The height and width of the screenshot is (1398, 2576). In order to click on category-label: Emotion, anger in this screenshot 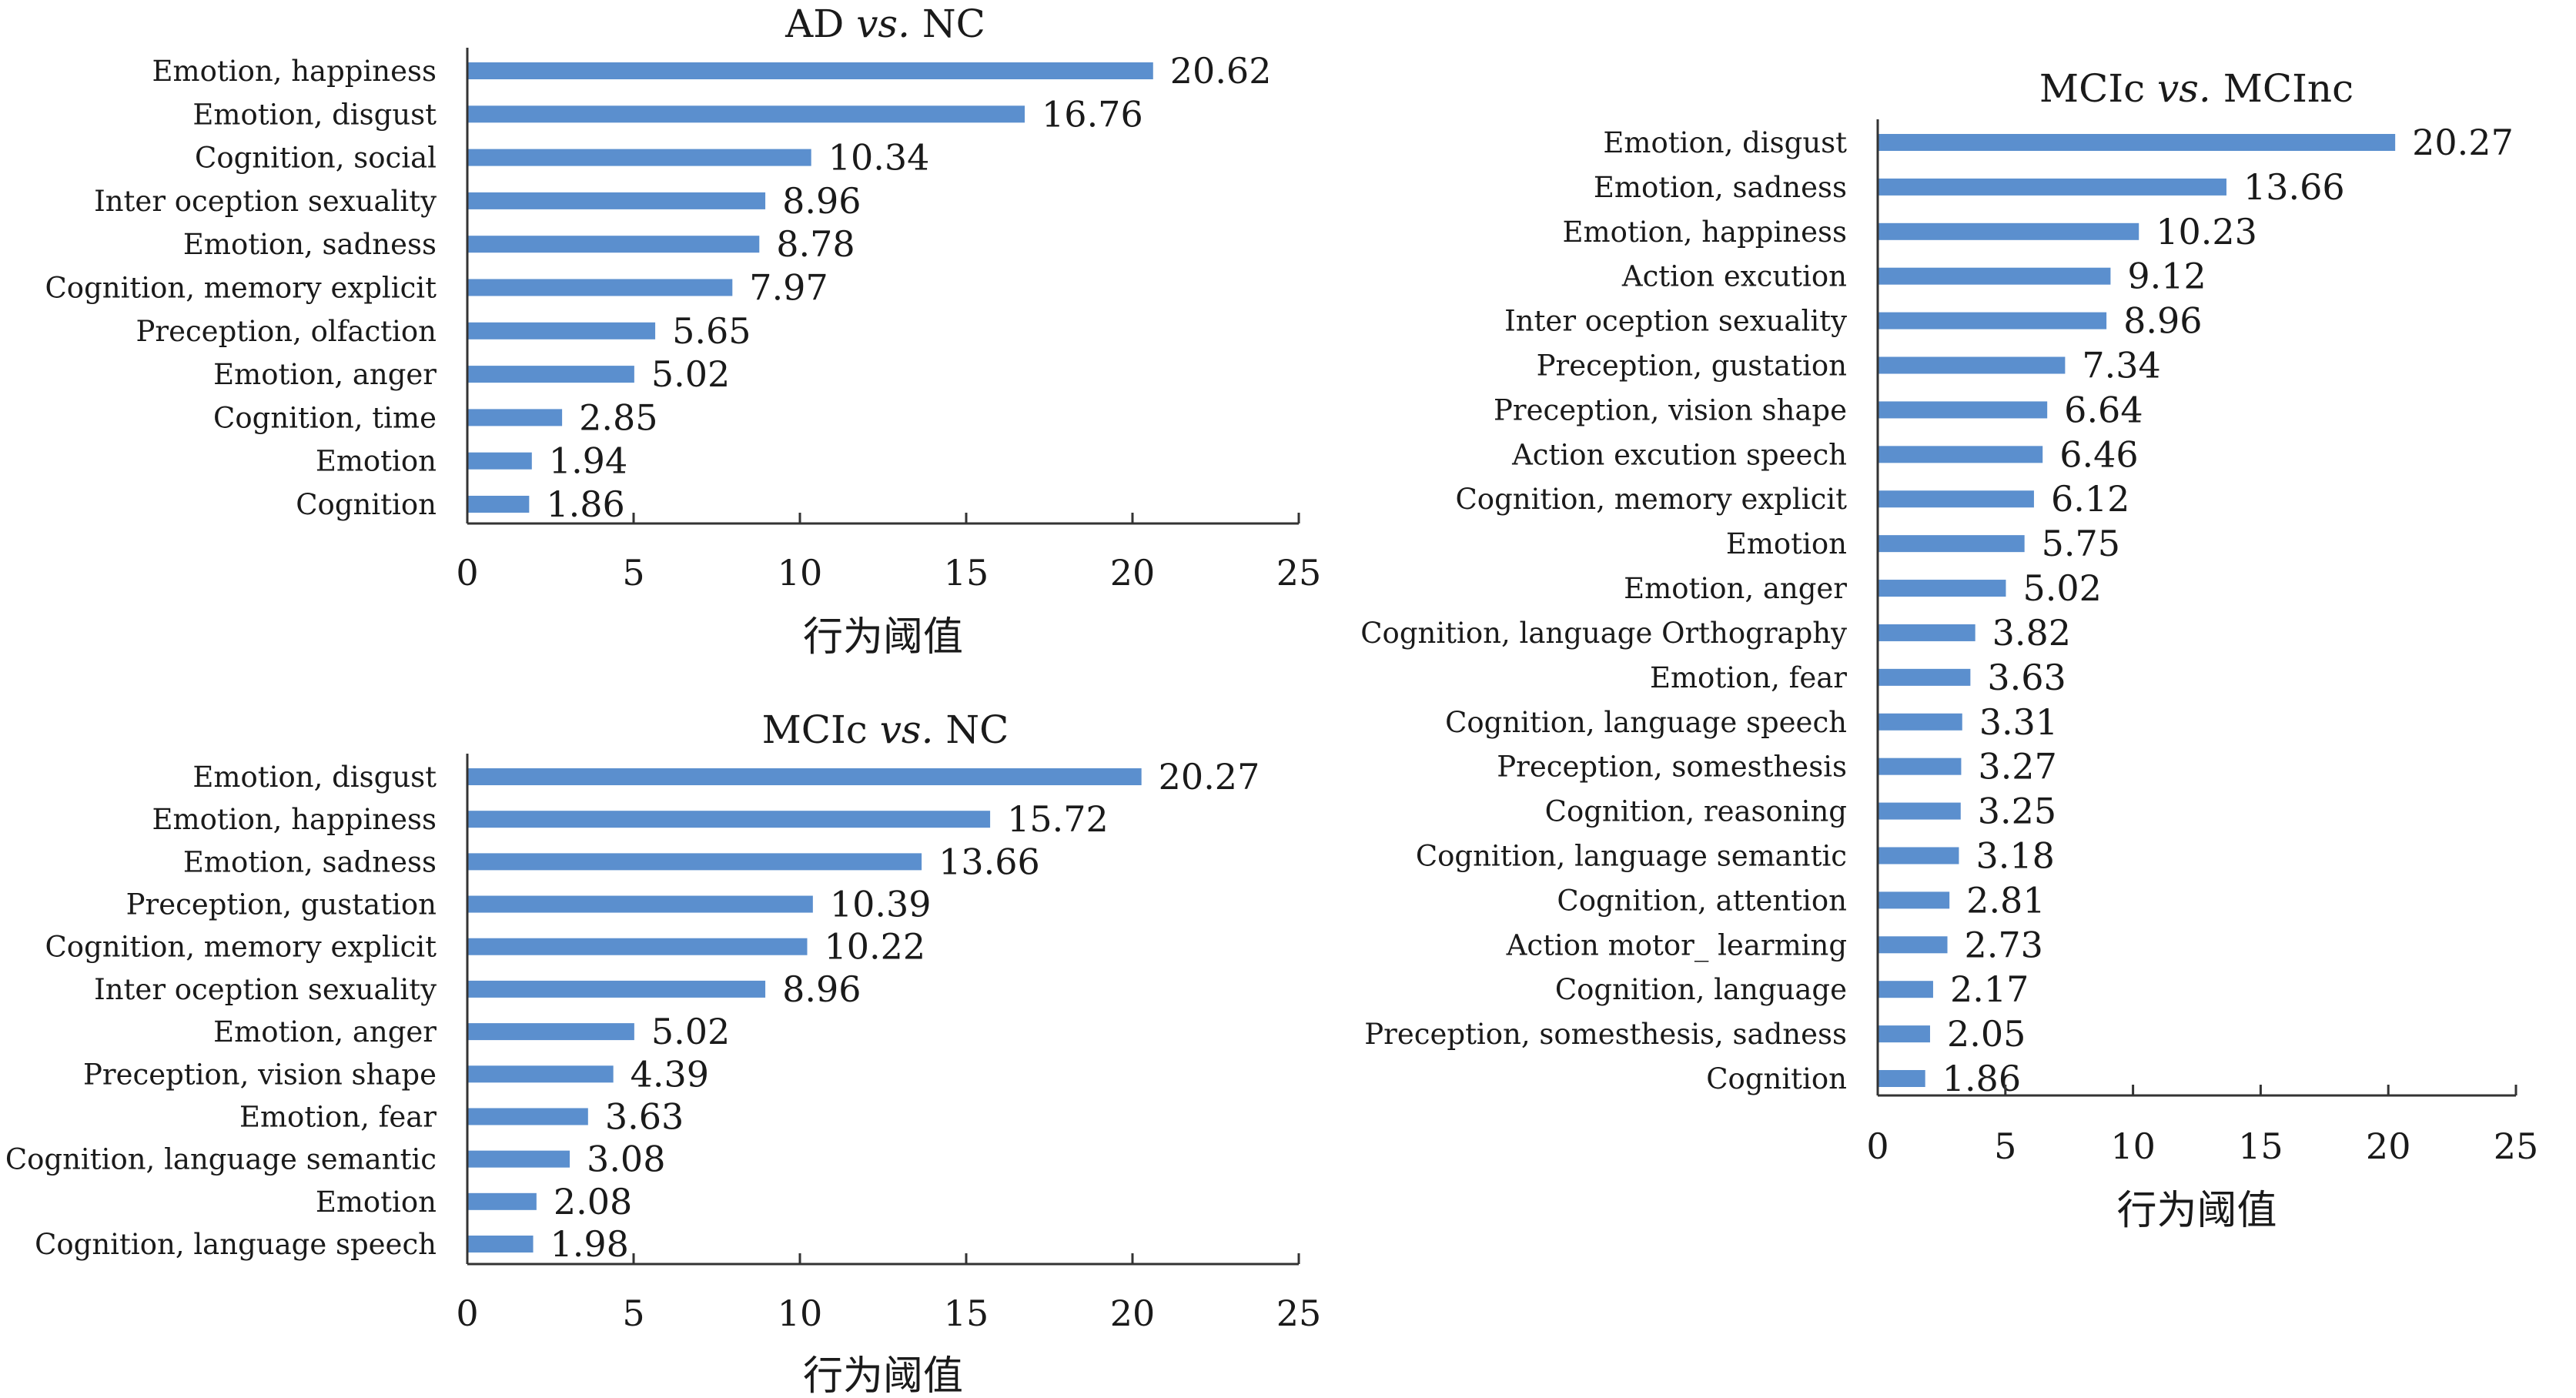, I will do `click(325, 1031)`.